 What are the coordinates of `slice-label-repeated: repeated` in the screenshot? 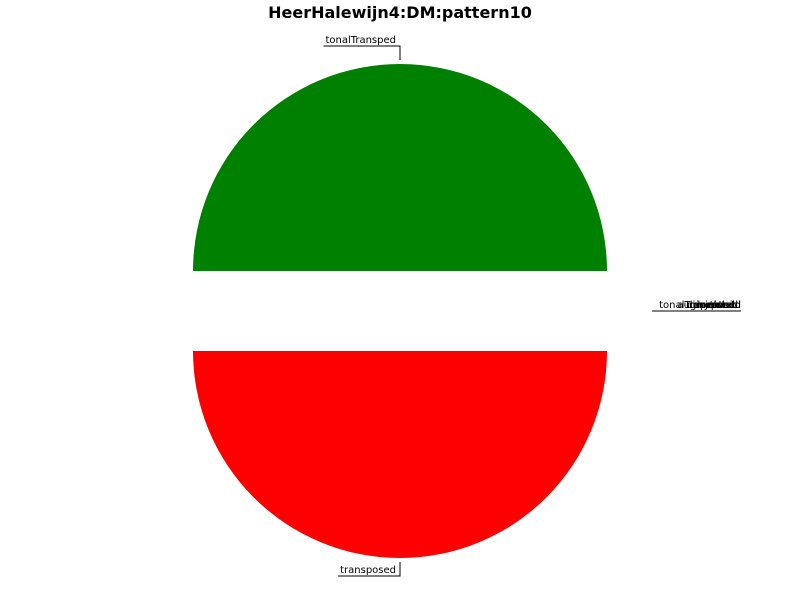 It's located at (712, 305).